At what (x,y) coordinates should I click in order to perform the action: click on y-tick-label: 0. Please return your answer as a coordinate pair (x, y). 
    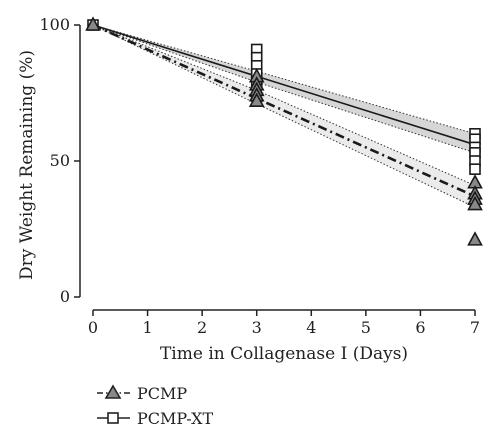
    Looking at the image, I should click on (65, 296).